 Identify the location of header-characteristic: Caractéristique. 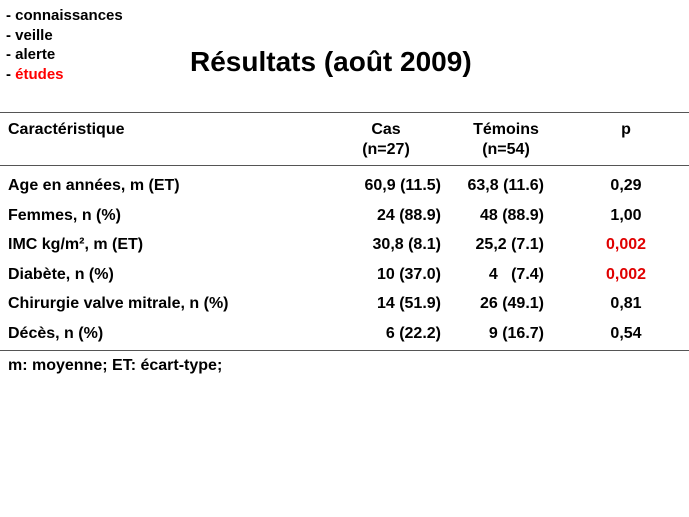
(66, 129).